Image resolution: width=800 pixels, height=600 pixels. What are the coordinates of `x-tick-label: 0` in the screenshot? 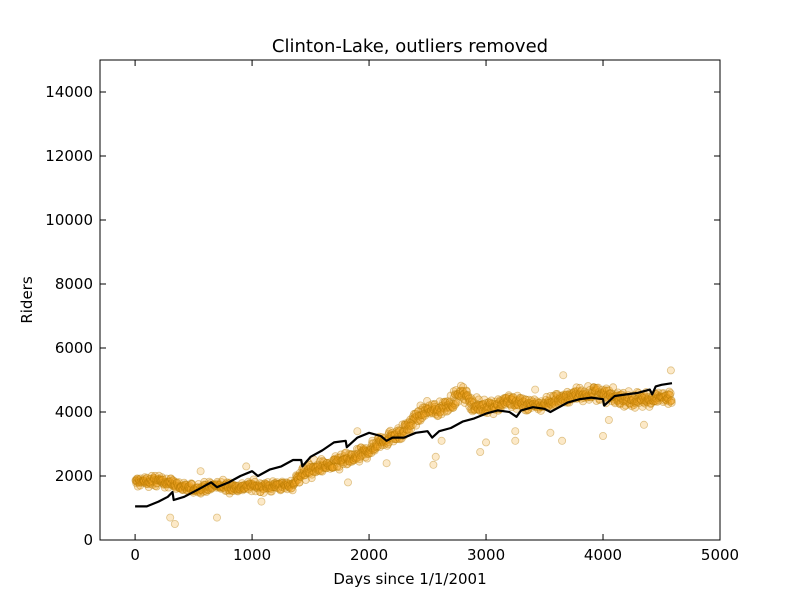 It's located at (135, 555).